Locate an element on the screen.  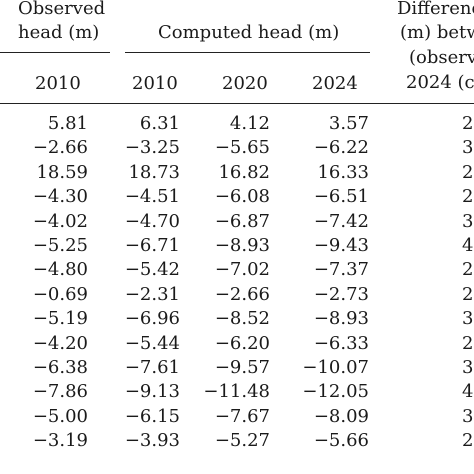
observed-head-header-line2: head (m) is located at coordinates (59, 32).